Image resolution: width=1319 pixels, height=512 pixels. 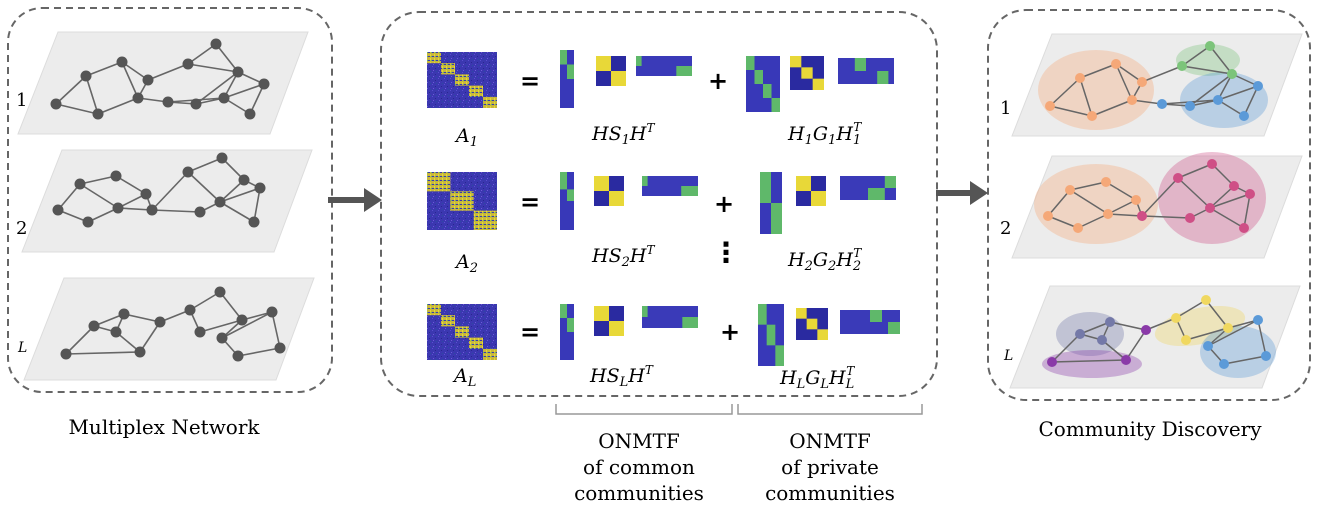 I want to click on matrix-A1, so click(x=462, y=80).